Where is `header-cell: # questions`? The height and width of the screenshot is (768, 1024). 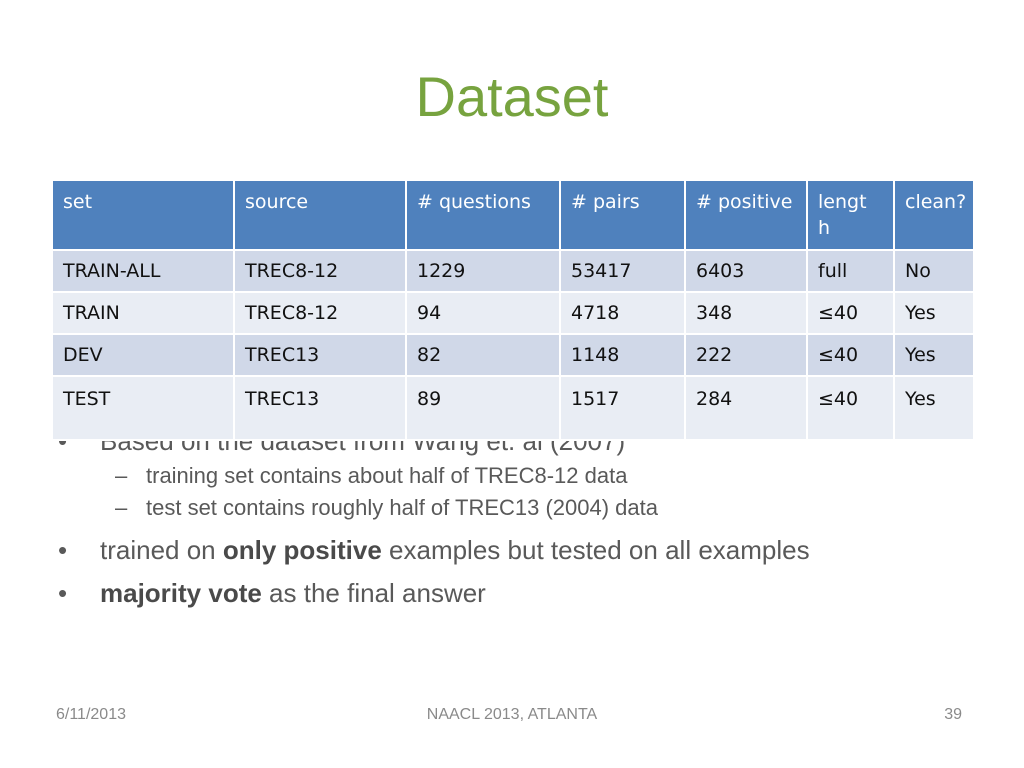
header-cell: # questions is located at coordinates (483, 215).